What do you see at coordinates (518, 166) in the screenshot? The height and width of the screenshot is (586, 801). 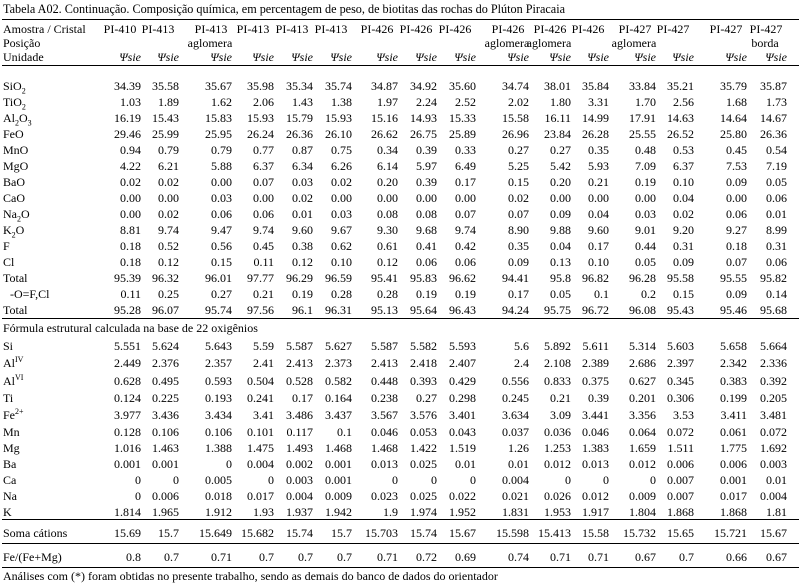 I see `oxide-row-value: 5.25` at bounding box center [518, 166].